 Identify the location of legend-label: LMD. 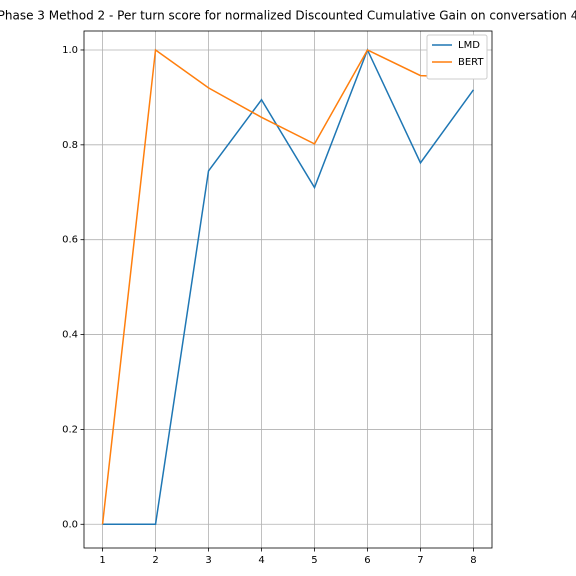
(469, 45).